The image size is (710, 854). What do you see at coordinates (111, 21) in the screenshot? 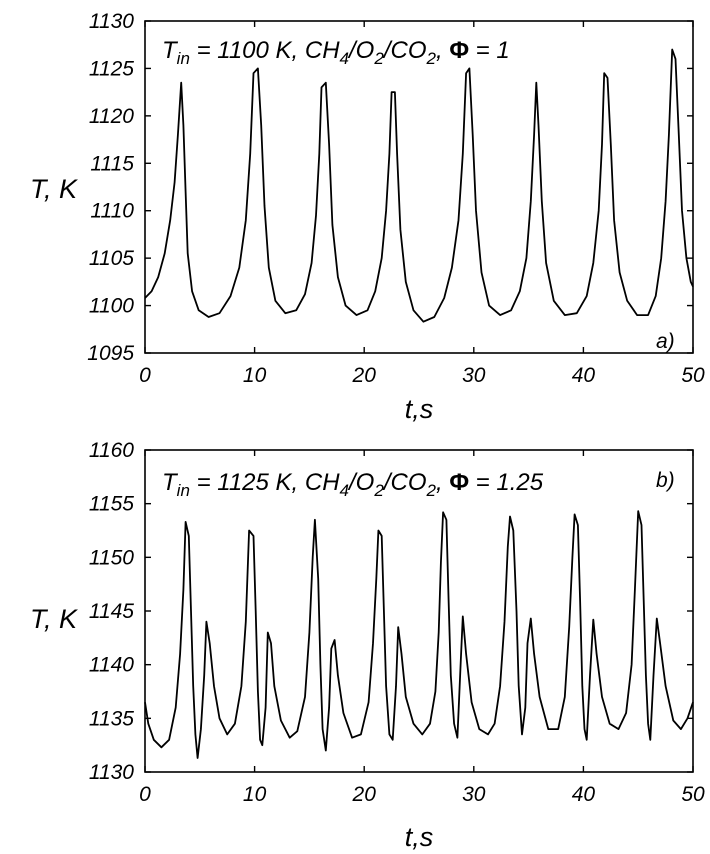
I see `y-tick-label-a: 1130` at bounding box center [111, 21].